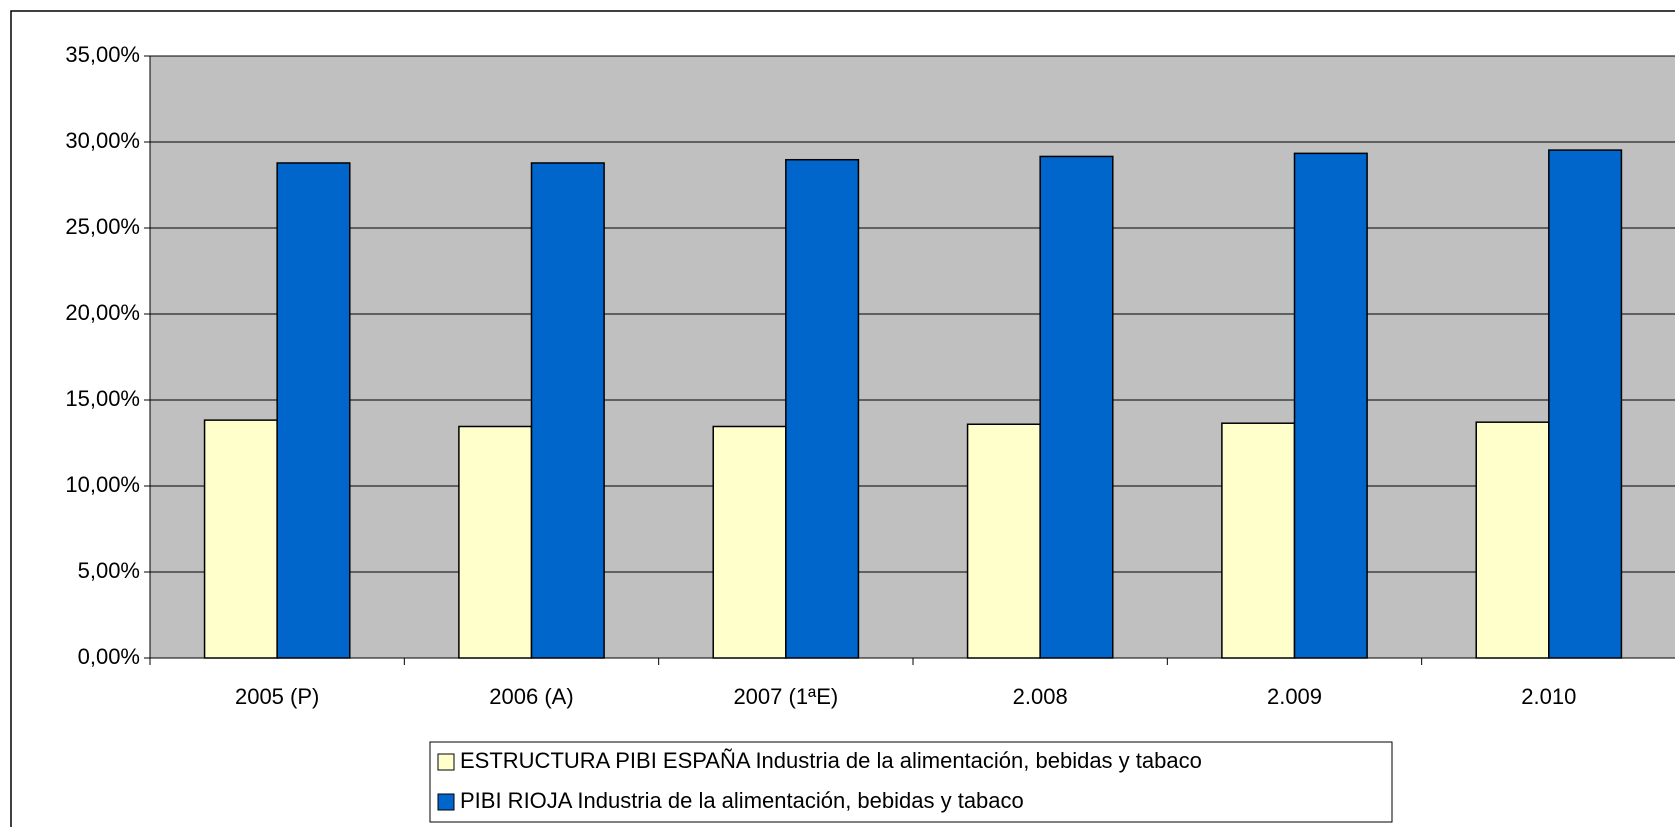  I want to click on x-tick-label: 2.009, so click(1294, 696).